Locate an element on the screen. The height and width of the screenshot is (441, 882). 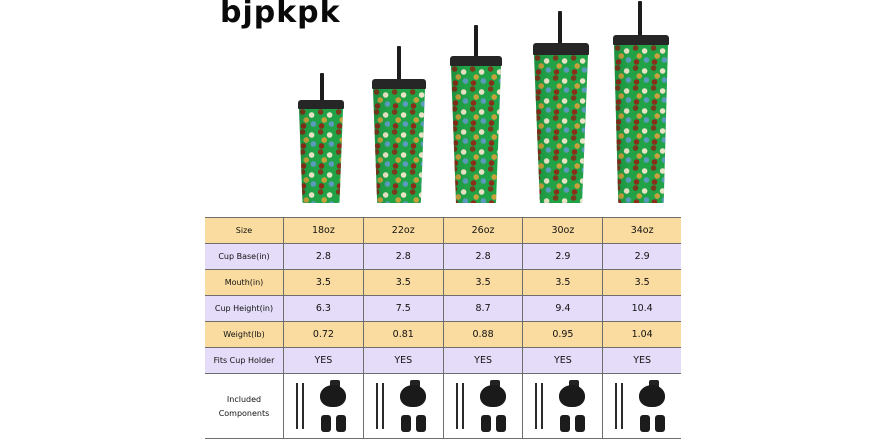
cell: 9.4 is located at coordinates (563, 308).